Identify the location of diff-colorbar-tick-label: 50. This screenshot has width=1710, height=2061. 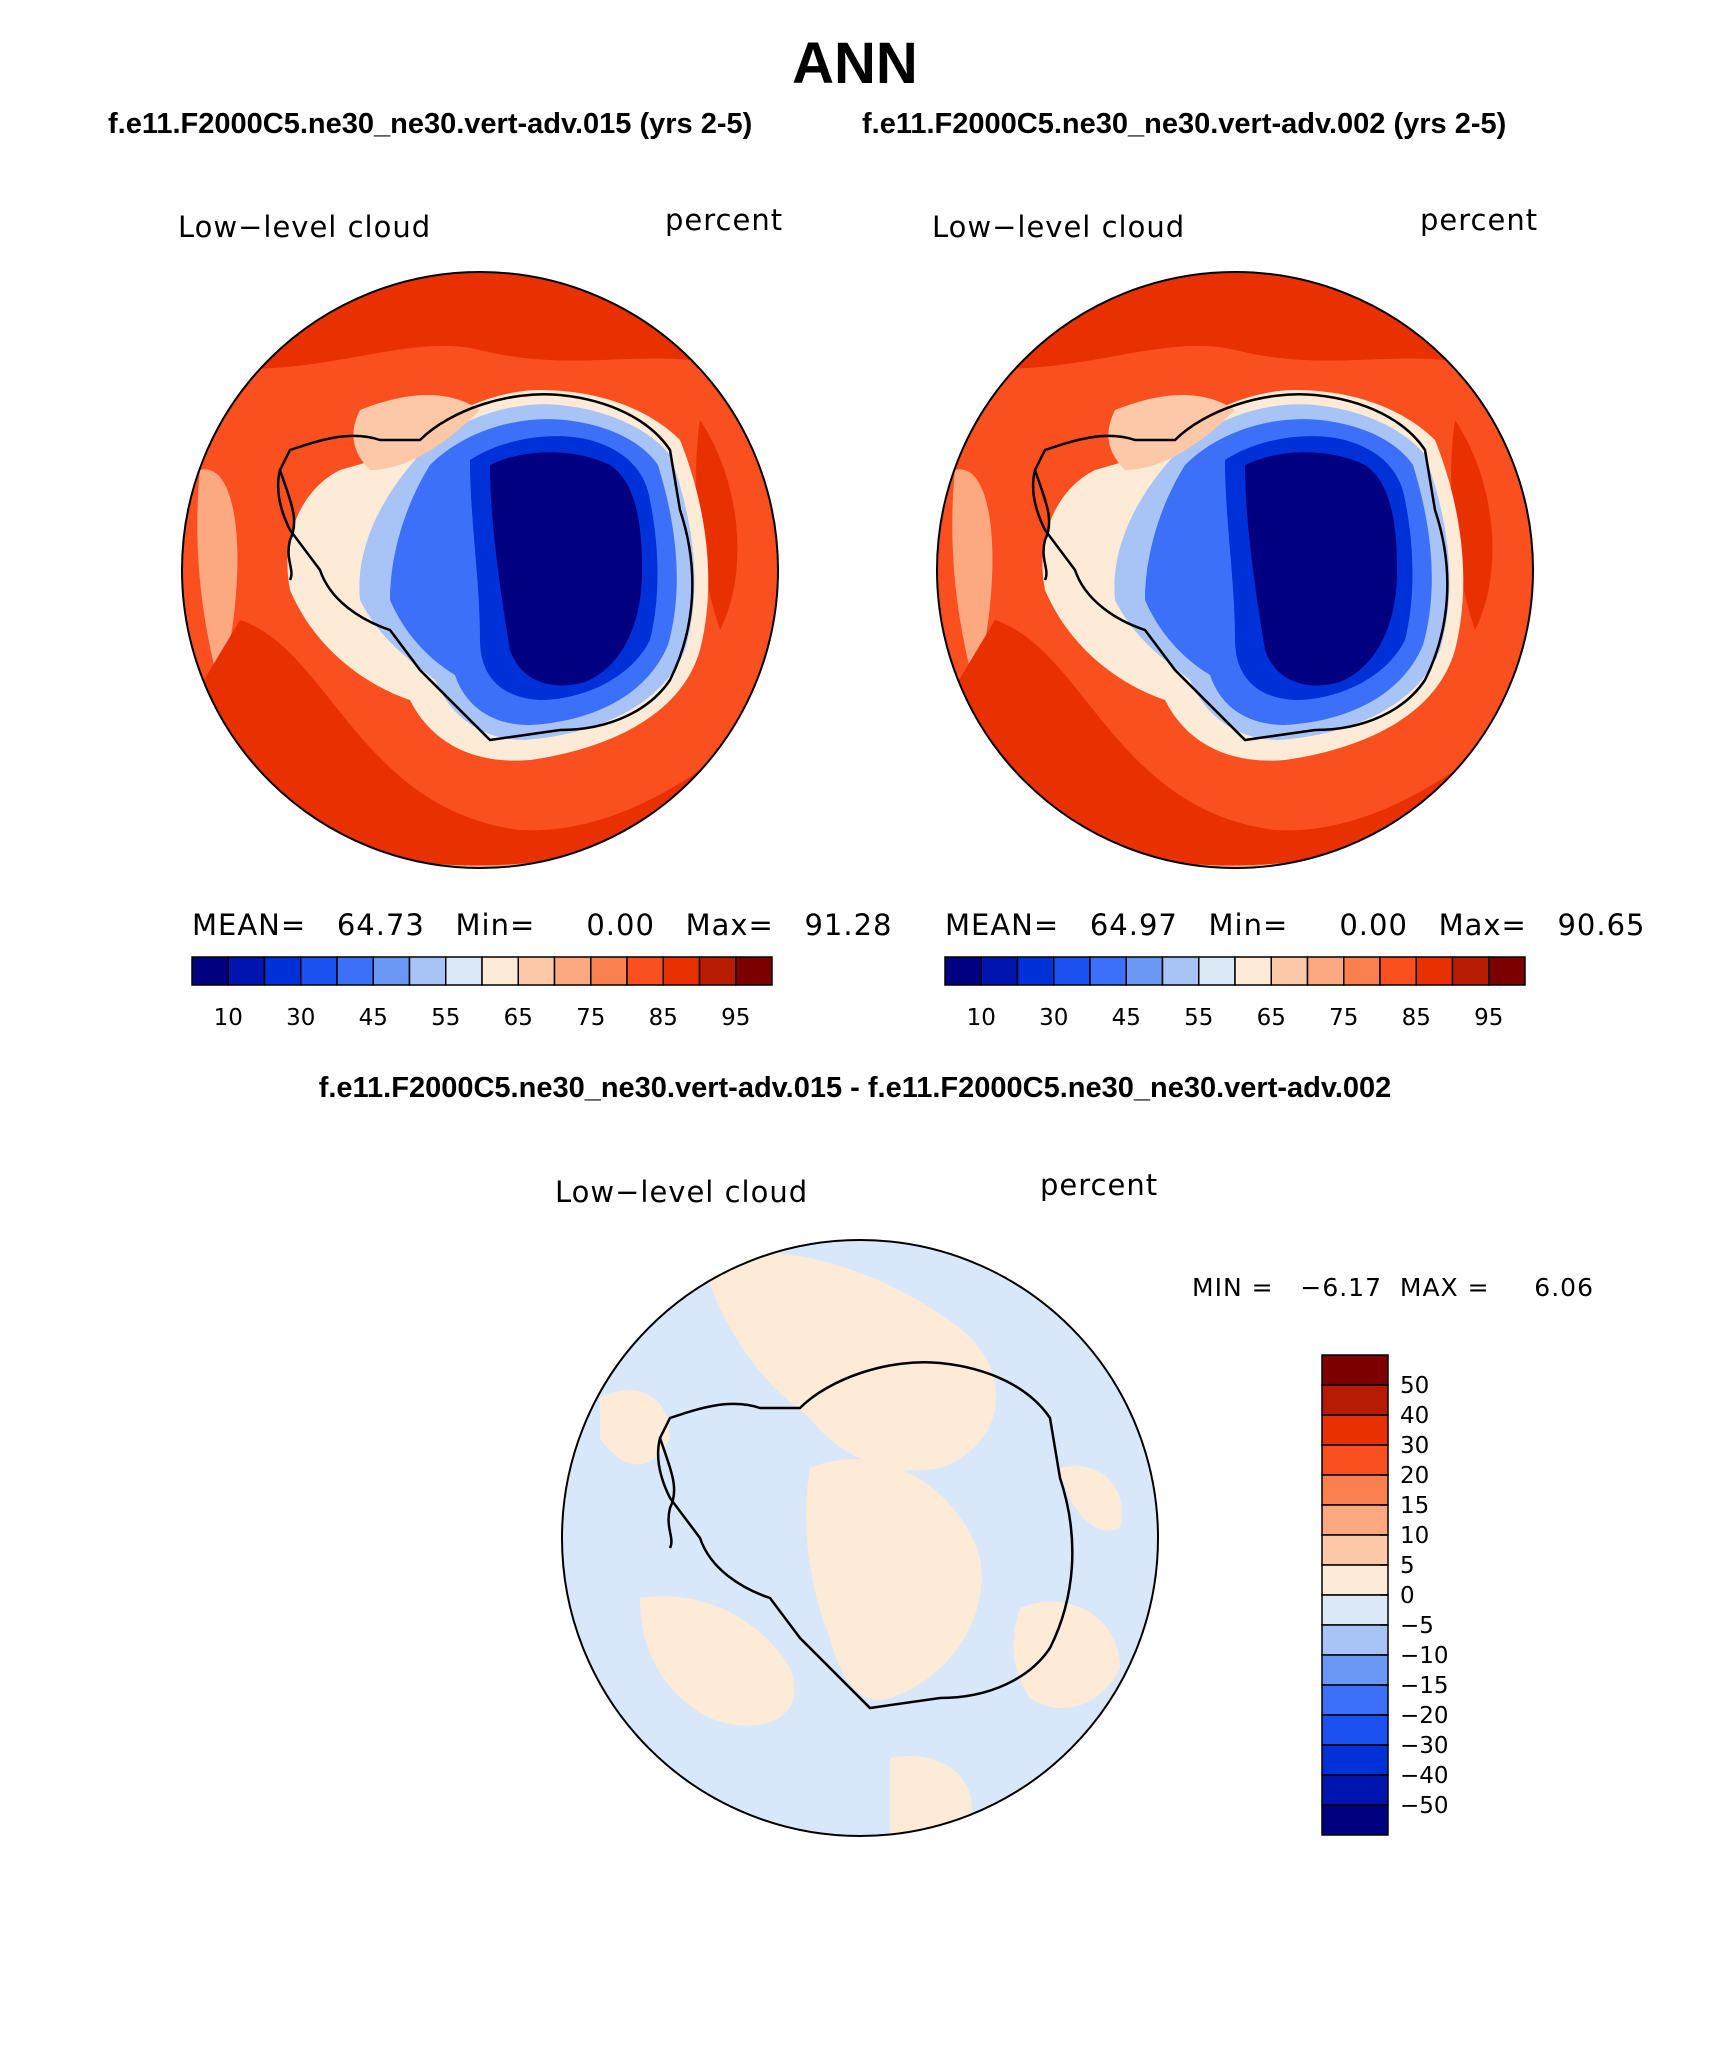
(1414, 1386).